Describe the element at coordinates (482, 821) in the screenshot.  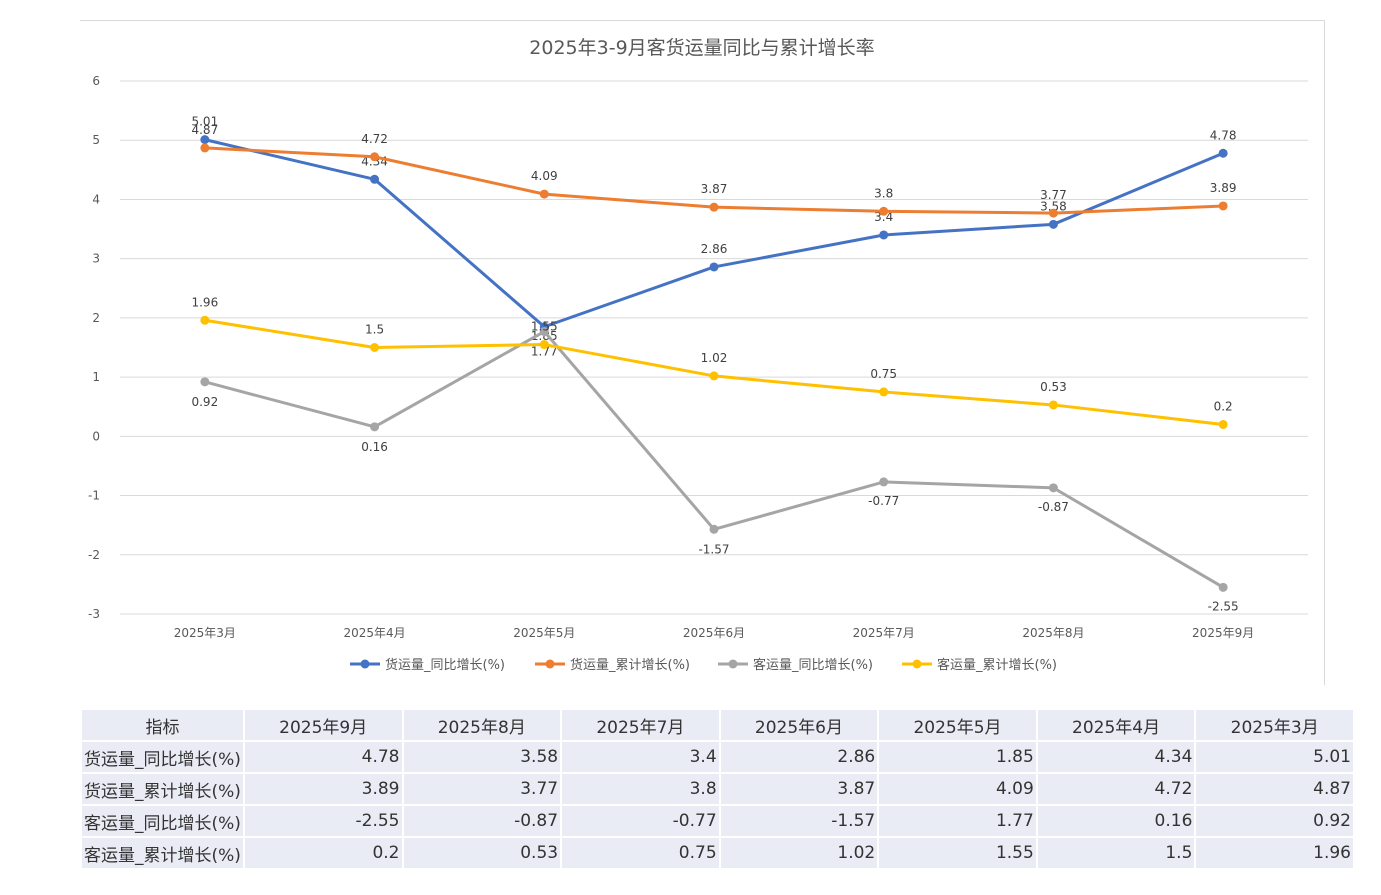
I see `table-cell: -0.87` at that location.